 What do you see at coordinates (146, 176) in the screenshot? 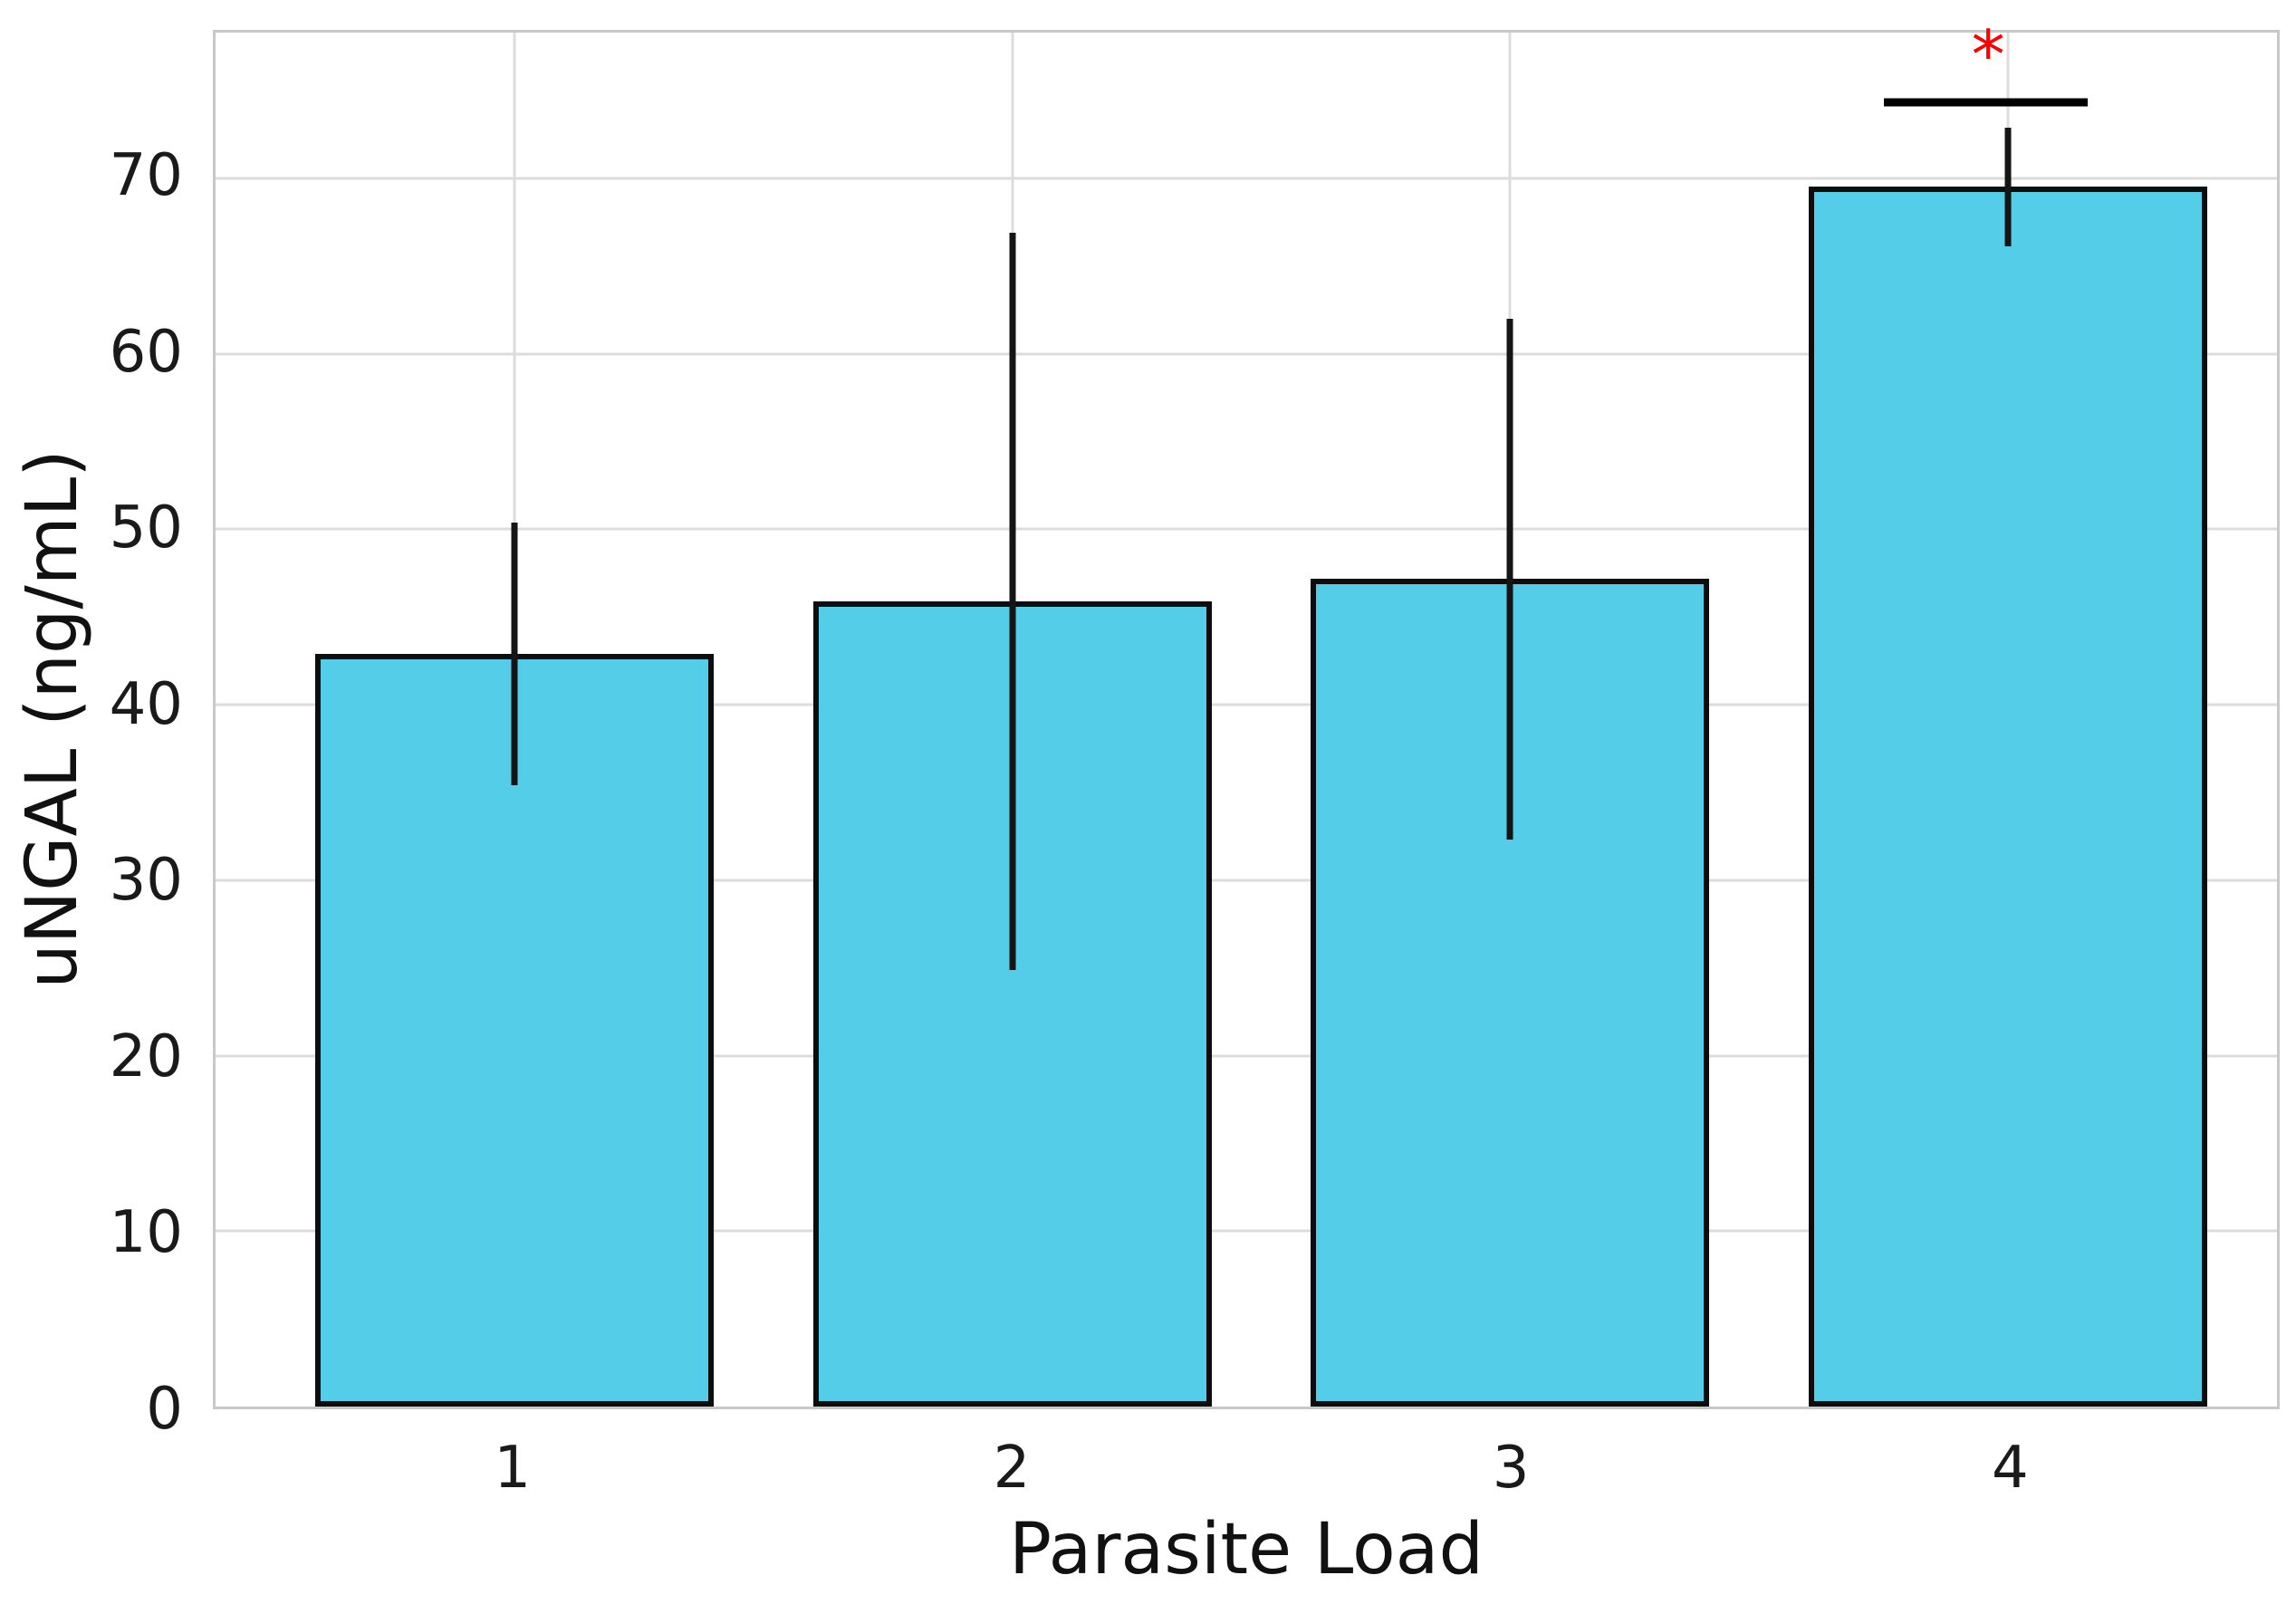
I see `y-tick-label: 70` at bounding box center [146, 176].